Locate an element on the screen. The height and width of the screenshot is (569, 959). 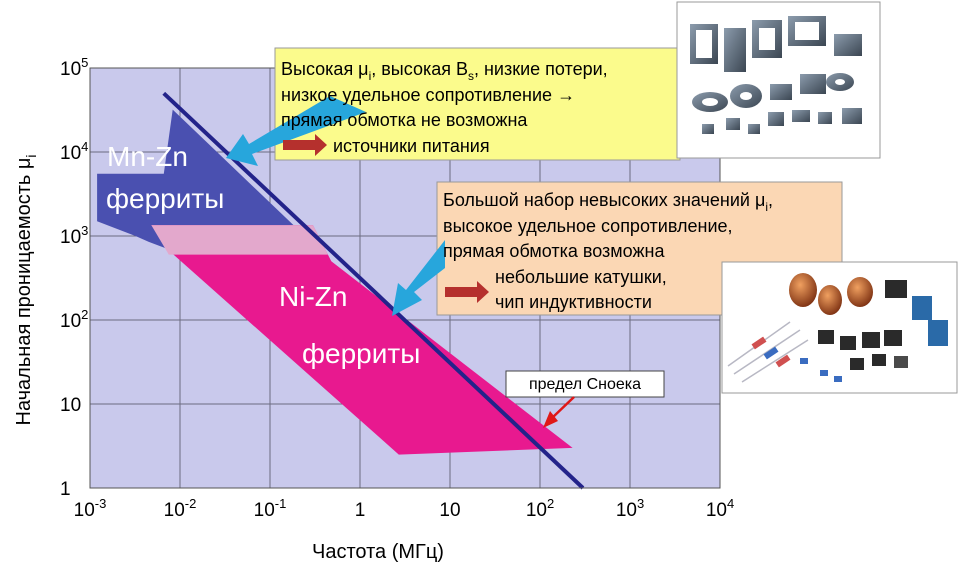
region-label-nizn-2: ферриты is located at coordinates (361, 353).